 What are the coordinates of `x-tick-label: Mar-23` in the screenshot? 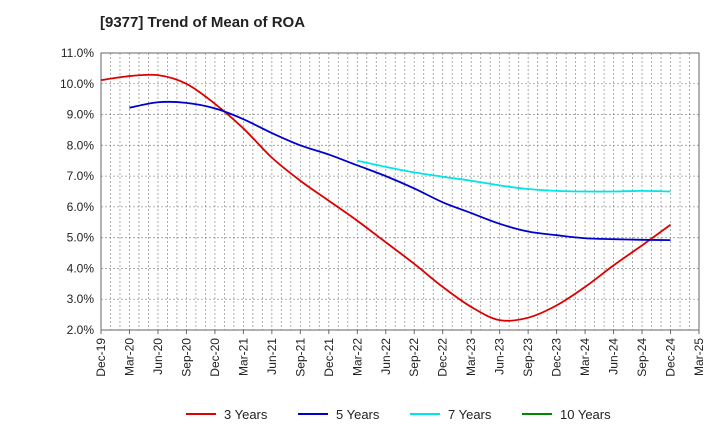 It's located at (471, 357).